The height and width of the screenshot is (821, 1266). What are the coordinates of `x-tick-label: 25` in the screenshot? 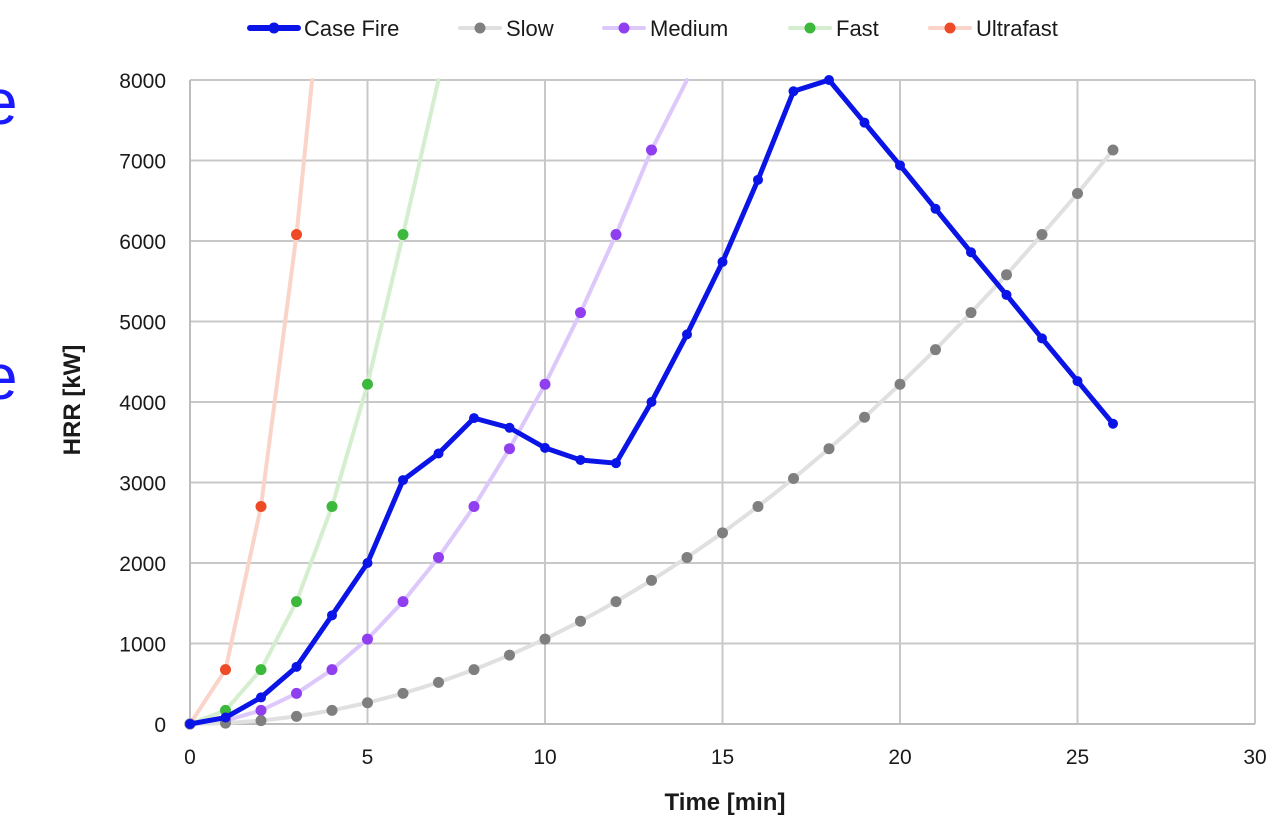 It's located at (1077, 757).